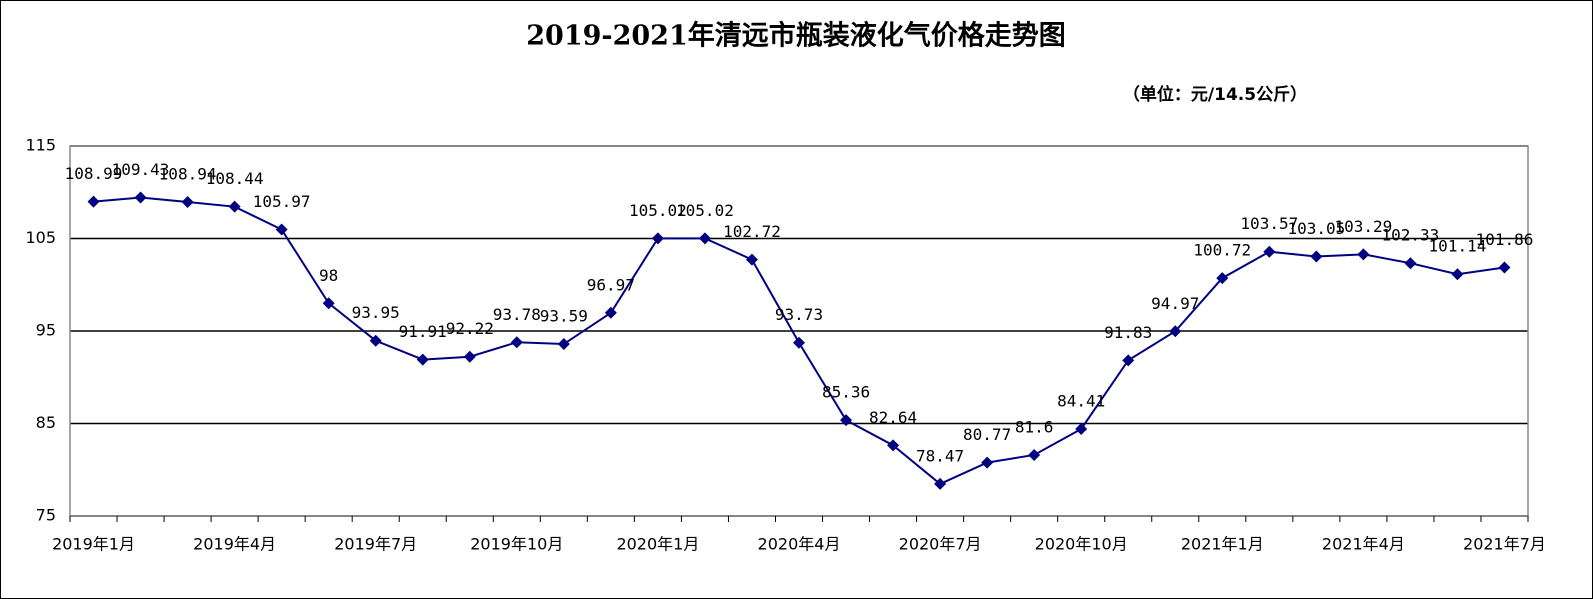  Describe the element at coordinates (234, 544) in the screenshot. I see `x-tick-label: 2019年4月` at that location.